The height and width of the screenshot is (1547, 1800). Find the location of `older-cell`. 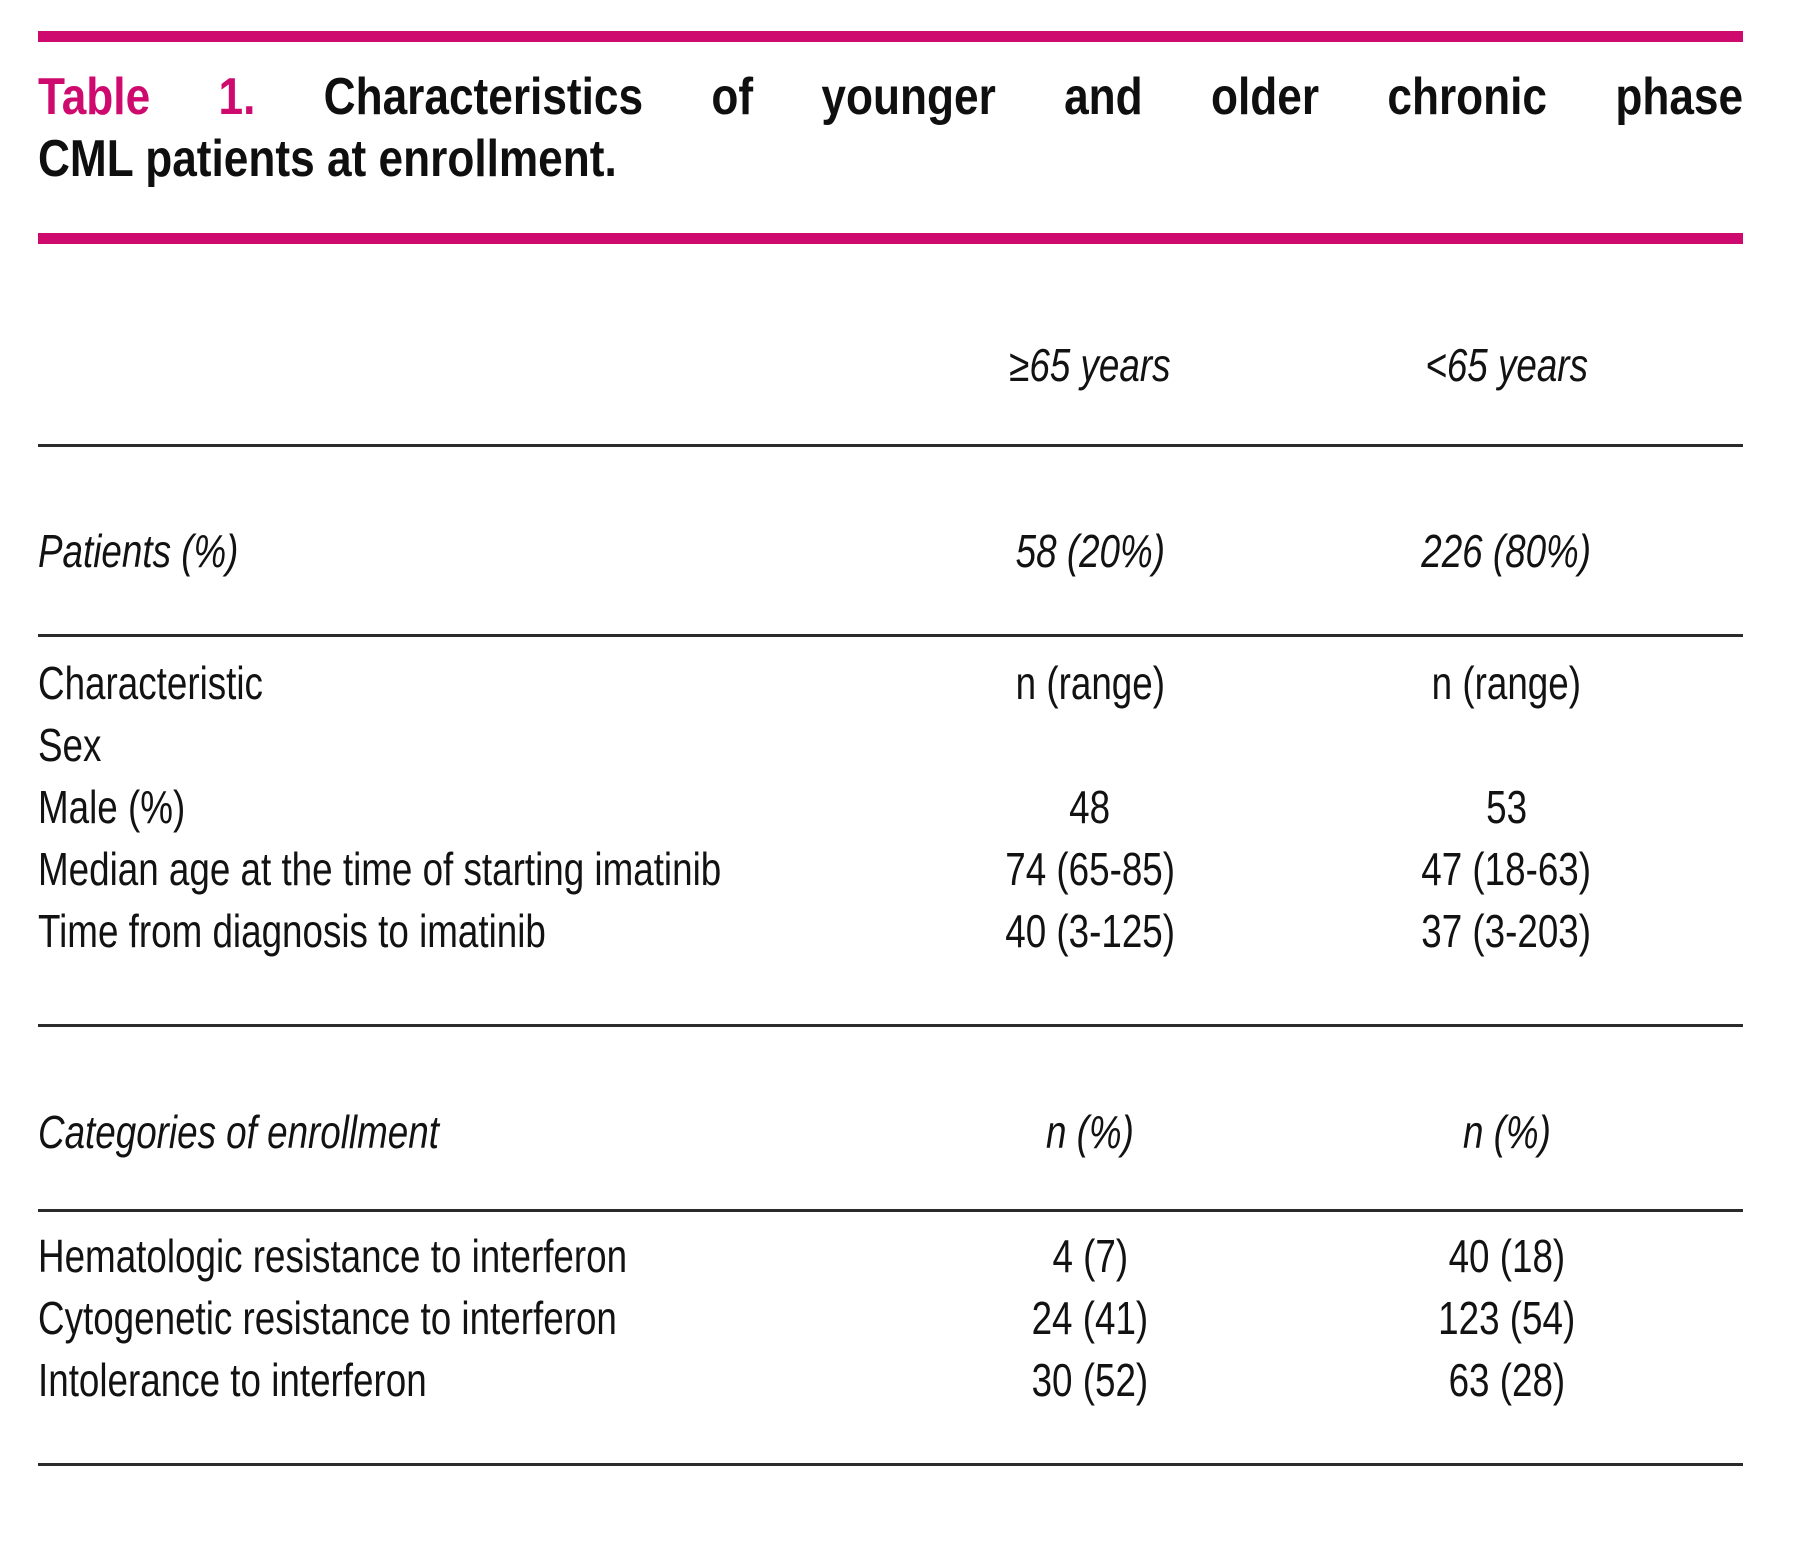

older-cell is located at coordinates (1090, 745).